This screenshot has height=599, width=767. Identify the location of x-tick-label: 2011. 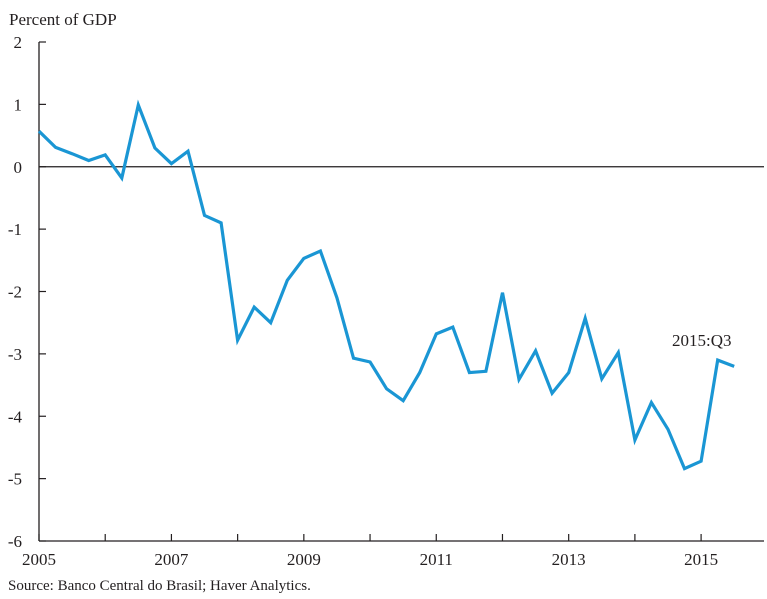
(436, 559).